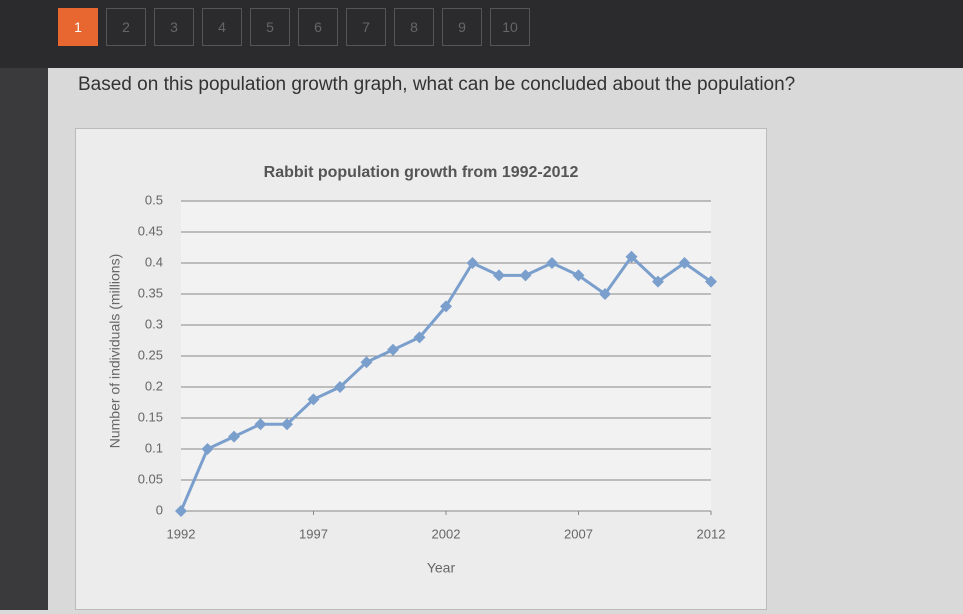 The width and height of the screenshot is (963, 614). I want to click on y-axis-label: Number of individuals (millions), so click(115, 351).